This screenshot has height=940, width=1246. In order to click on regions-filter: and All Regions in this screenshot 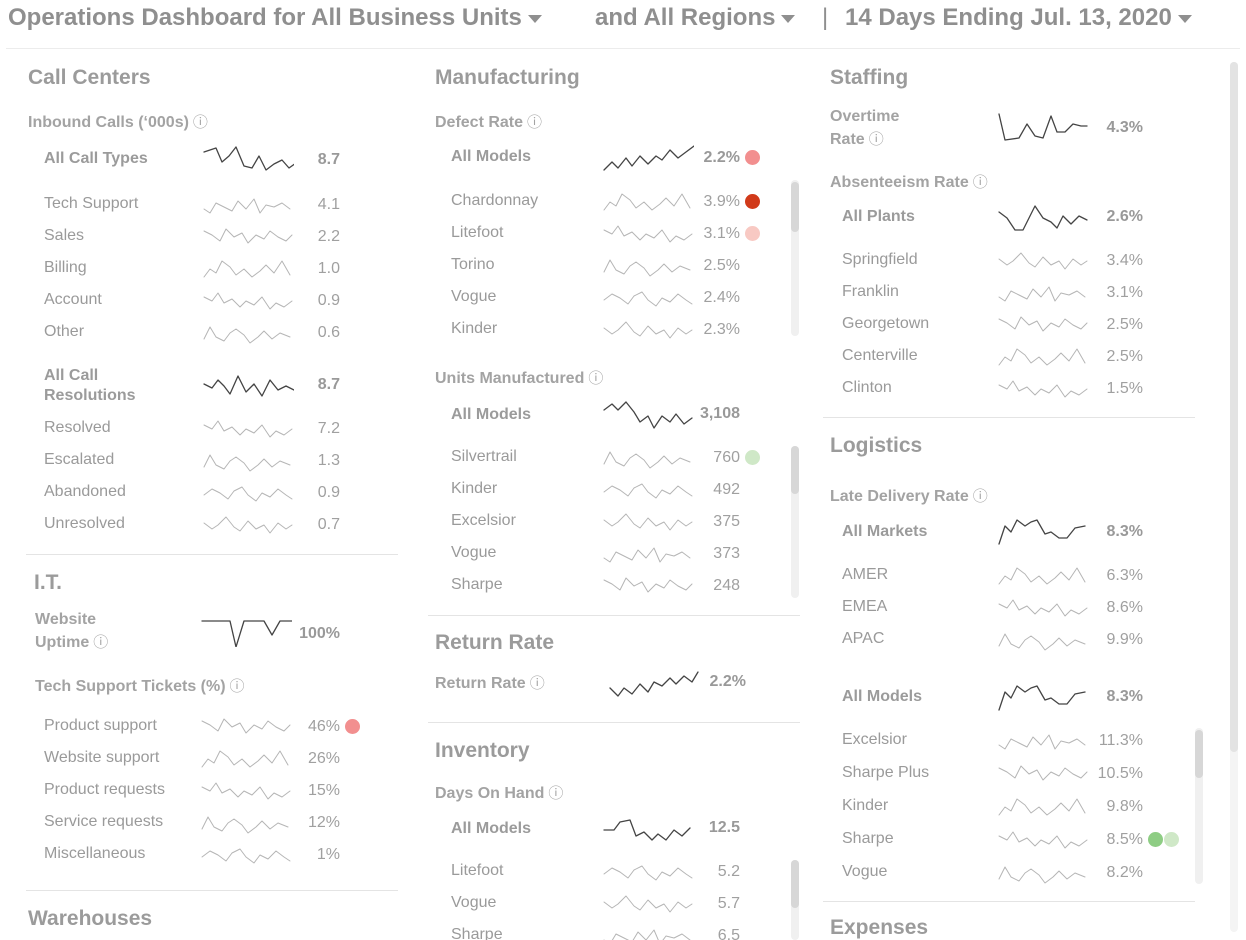, I will do `click(695, 18)`.